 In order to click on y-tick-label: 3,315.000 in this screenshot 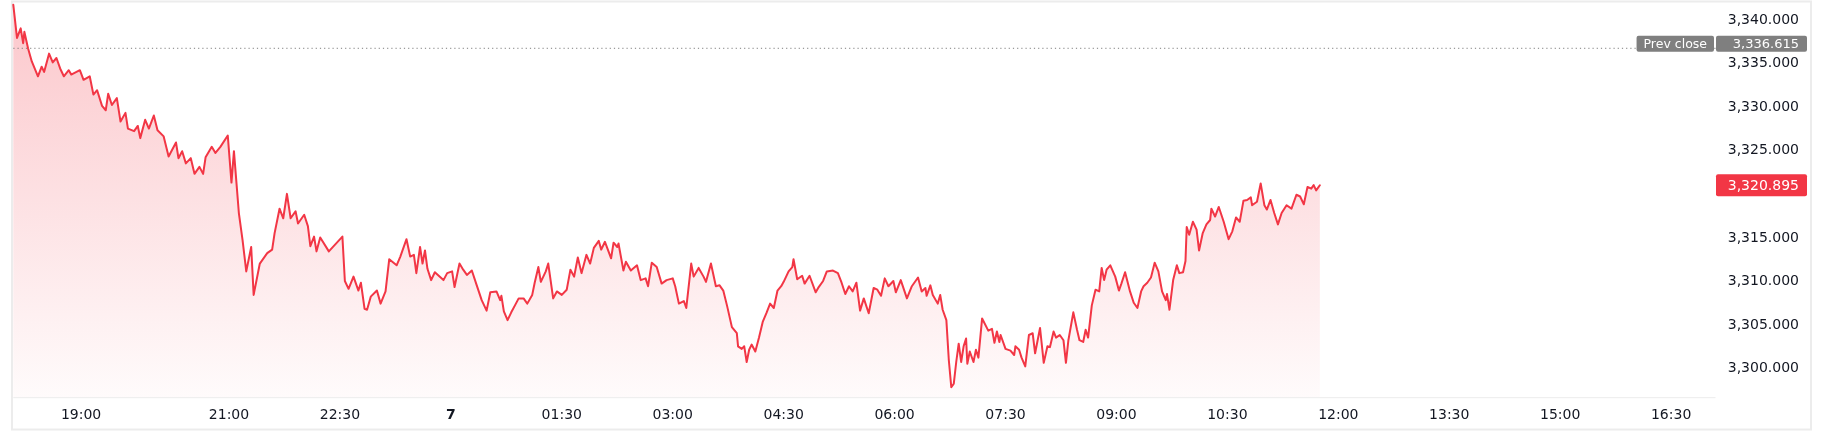, I will do `click(1763, 236)`.